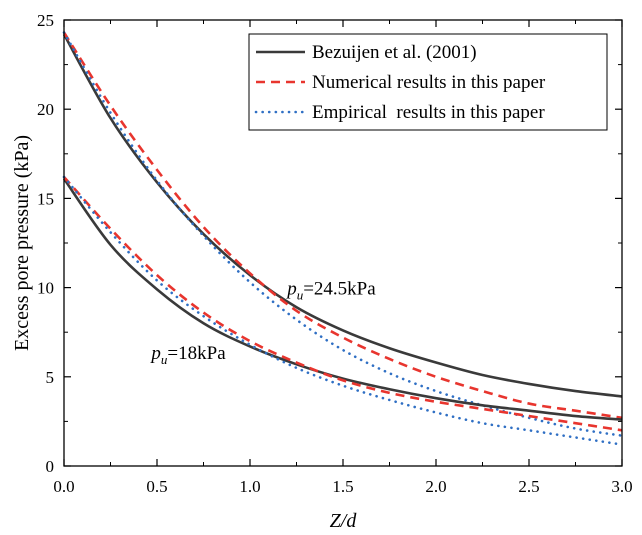 This screenshot has width=642, height=535. What do you see at coordinates (63, 486) in the screenshot?
I see `x-tick-label: 0.0` at bounding box center [63, 486].